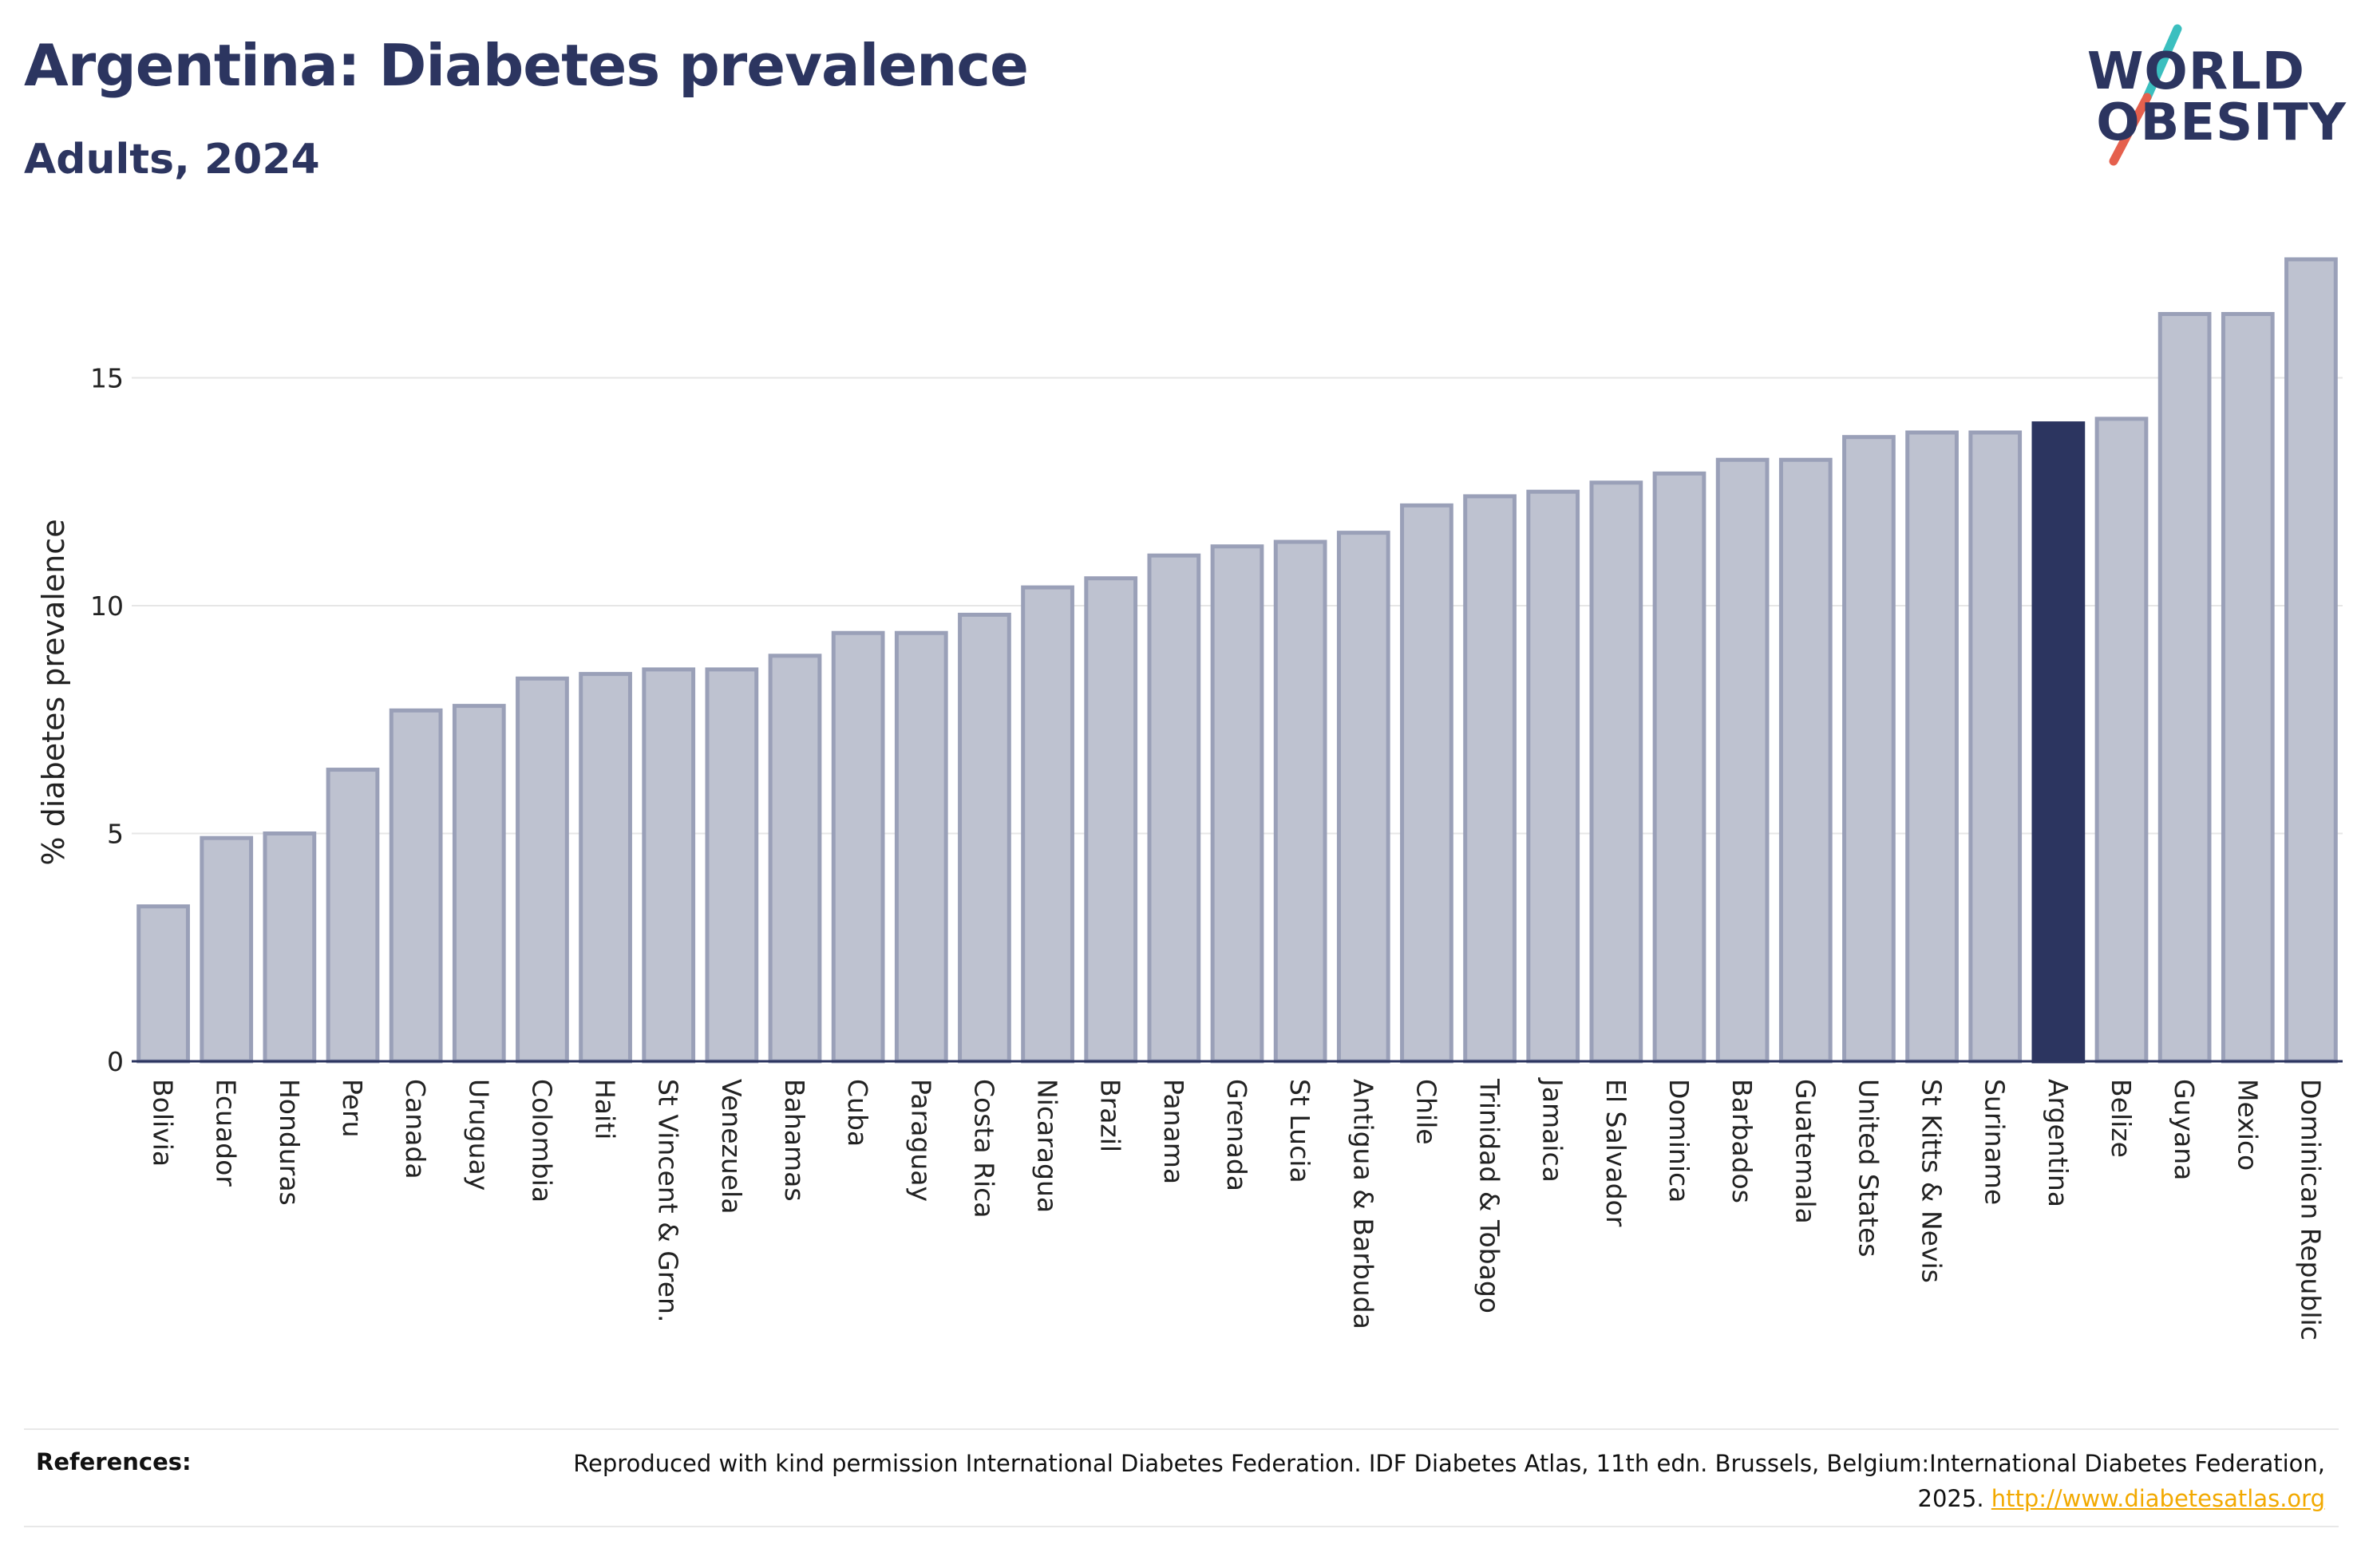  What do you see at coordinates (479, 884) in the screenshot?
I see `bar-uruguay` at bounding box center [479, 884].